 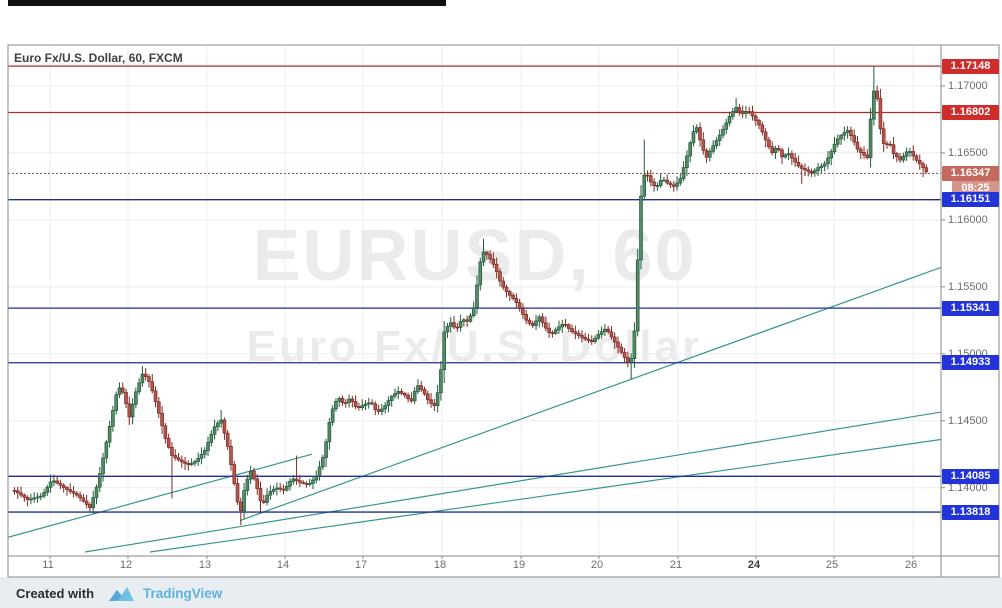 I want to click on price-tick-label: 1.14000, so click(x=968, y=487).